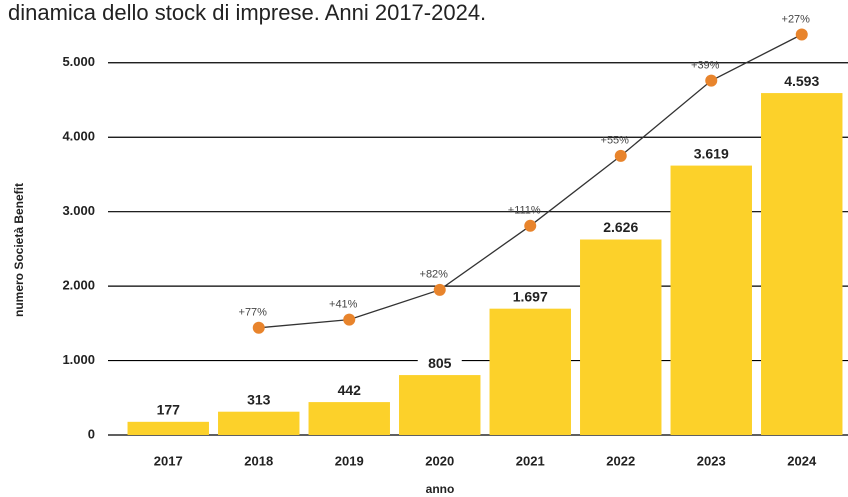 The image size is (848, 497). I want to click on value-label: 3.619, so click(711, 153).